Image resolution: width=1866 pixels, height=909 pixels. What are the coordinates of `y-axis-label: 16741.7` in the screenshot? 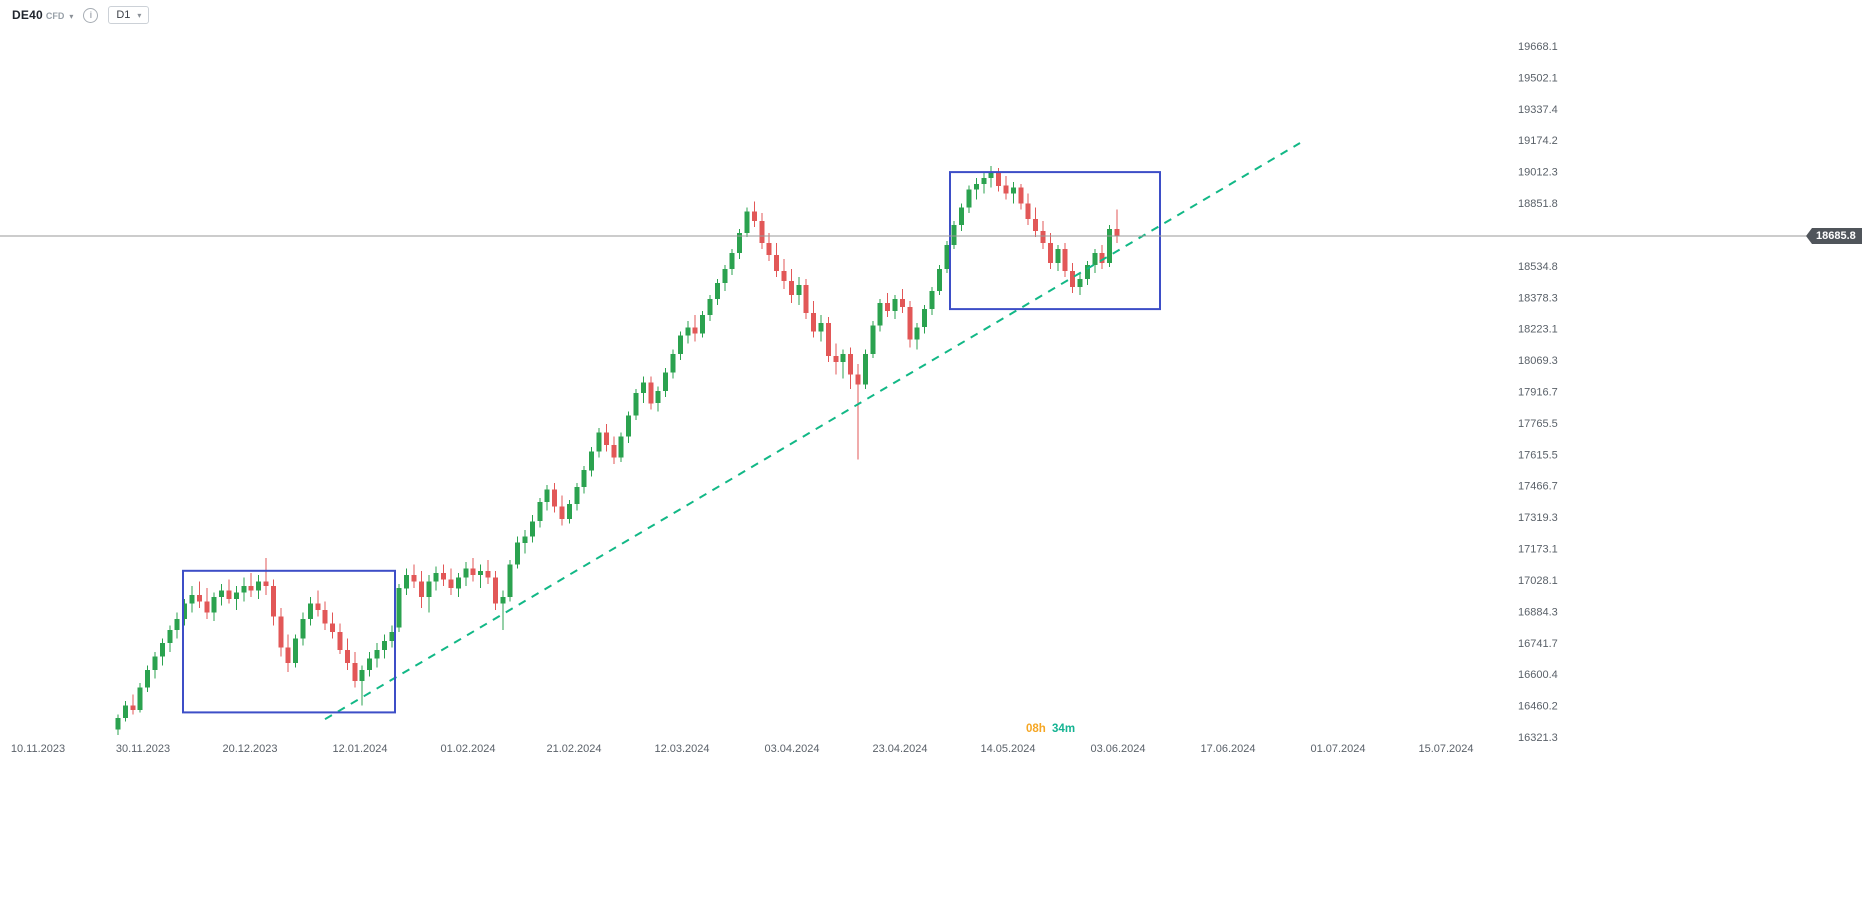 It's located at (1538, 644).